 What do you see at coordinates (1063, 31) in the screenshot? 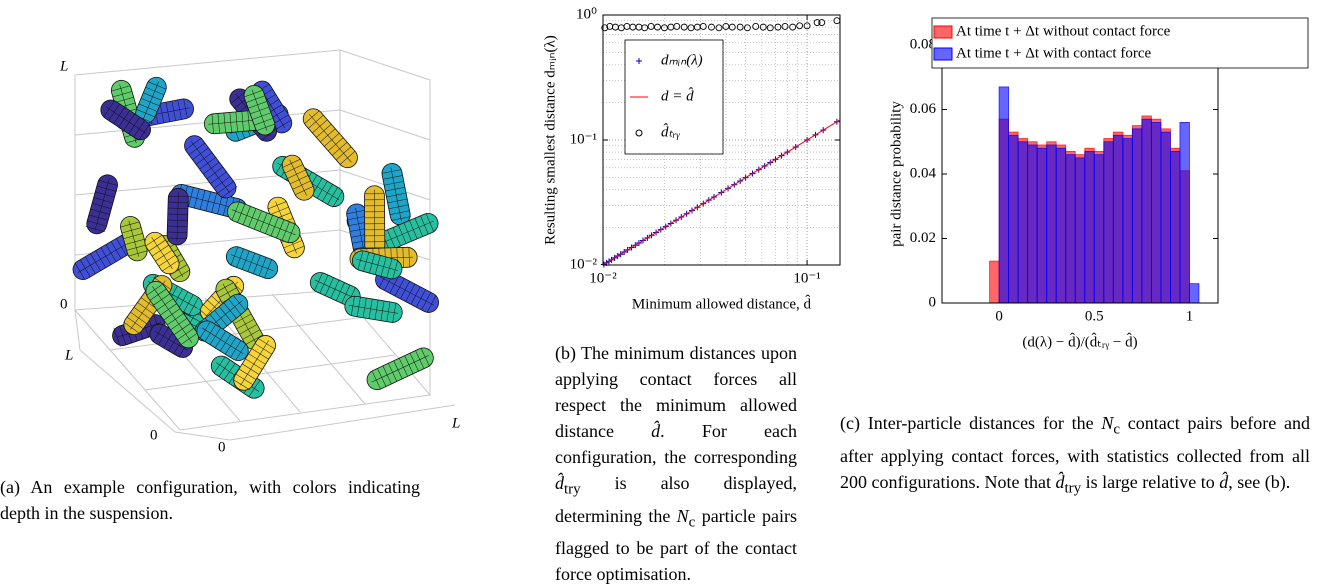
I see `legend-label: At time t + Δt without contact force` at bounding box center [1063, 31].